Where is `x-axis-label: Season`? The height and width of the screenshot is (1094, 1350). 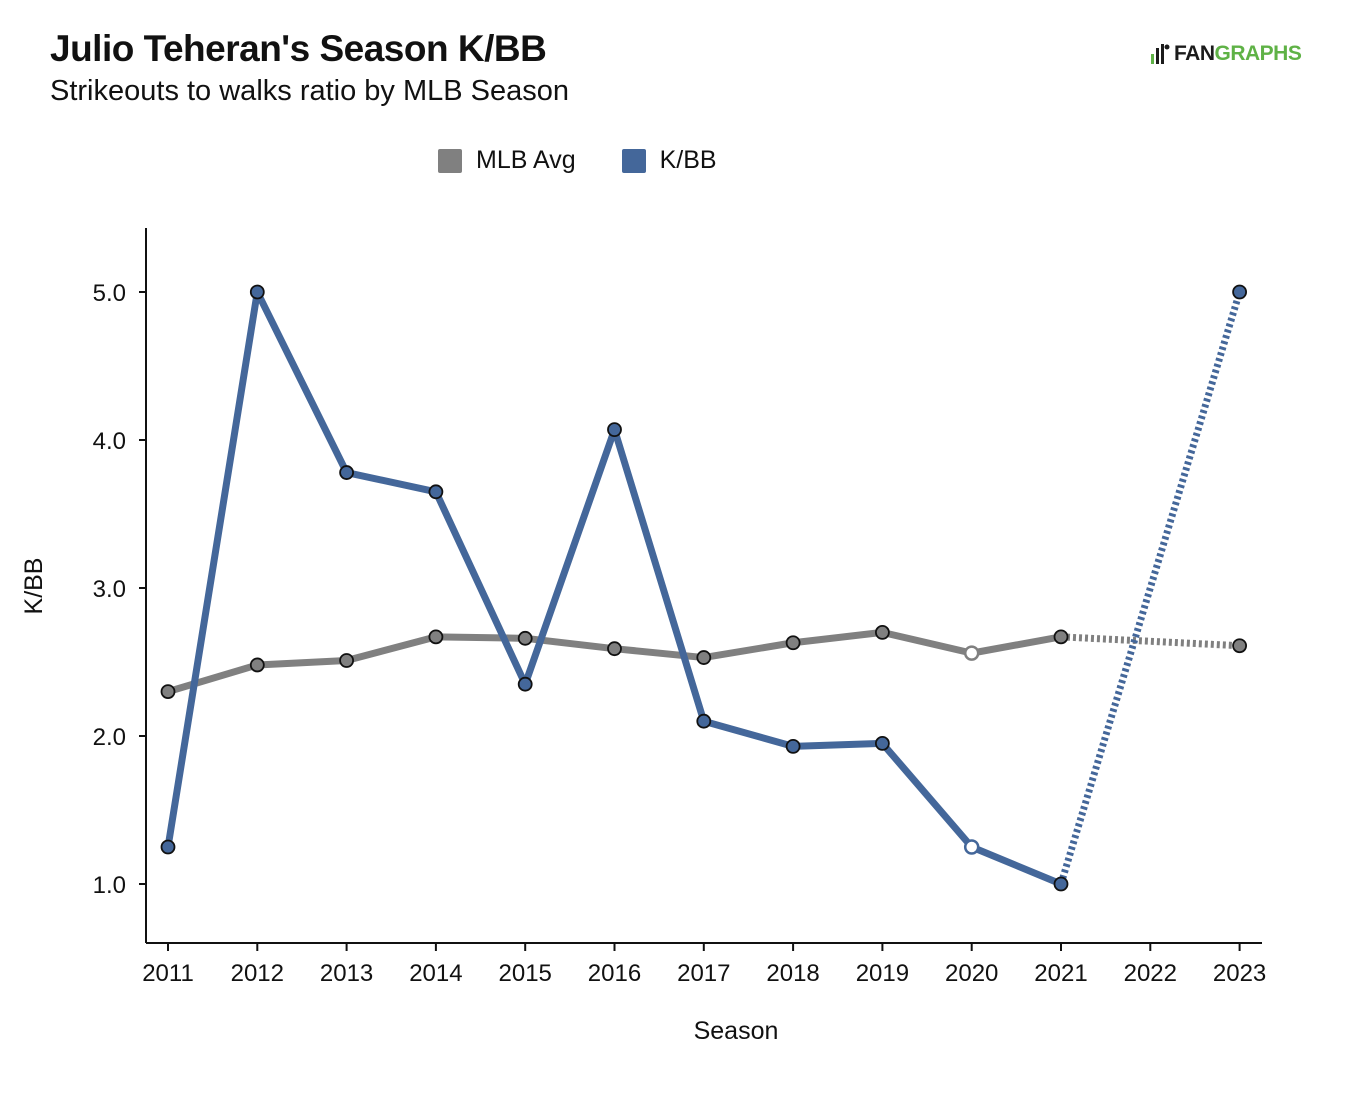 x-axis-label: Season is located at coordinates (736, 1031).